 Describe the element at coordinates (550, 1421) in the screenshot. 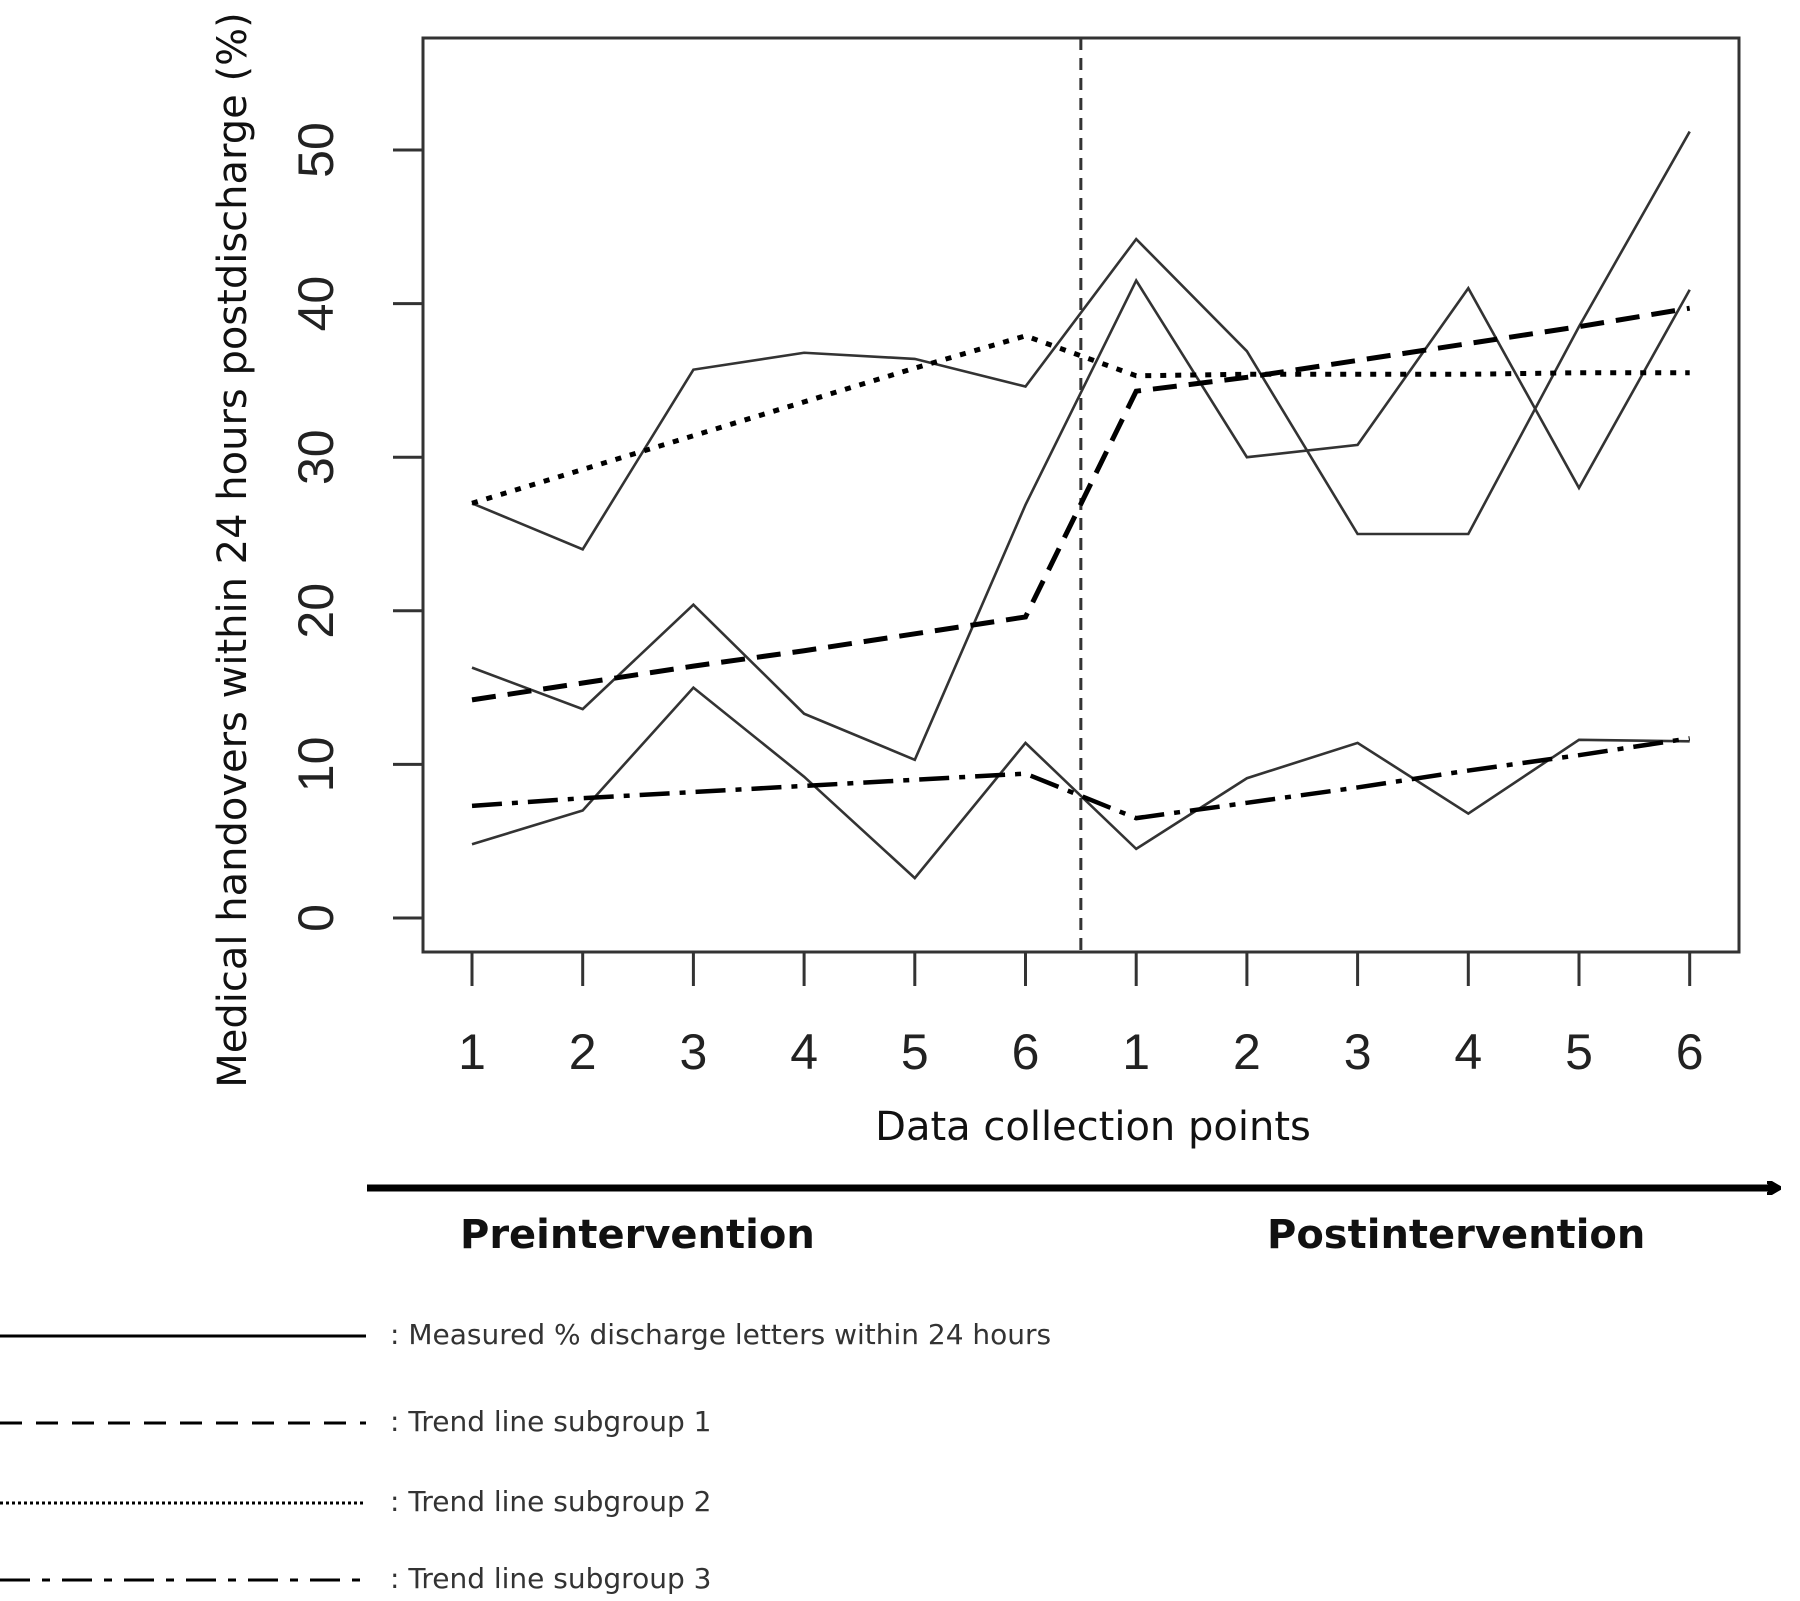

I see `legend-label-dashed: : Trend line subgroup 1` at that location.